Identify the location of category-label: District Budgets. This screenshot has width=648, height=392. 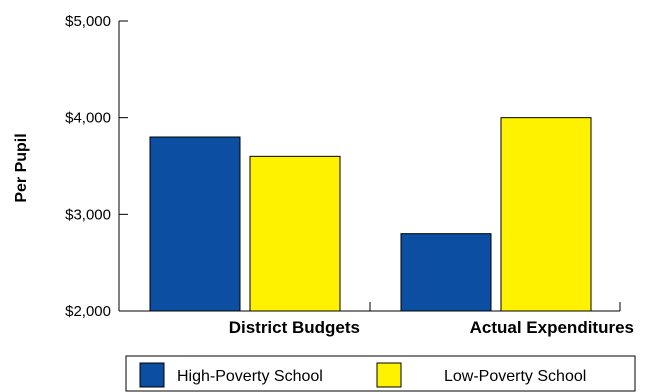
(294, 327).